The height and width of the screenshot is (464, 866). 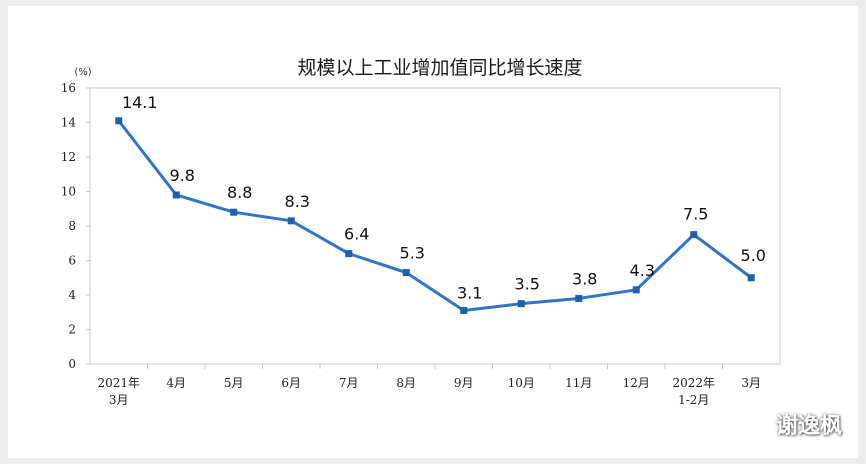 What do you see at coordinates (72, 295) in the screenshot?
I see `y-tick-label: 4` at bounding box center [72, 295].